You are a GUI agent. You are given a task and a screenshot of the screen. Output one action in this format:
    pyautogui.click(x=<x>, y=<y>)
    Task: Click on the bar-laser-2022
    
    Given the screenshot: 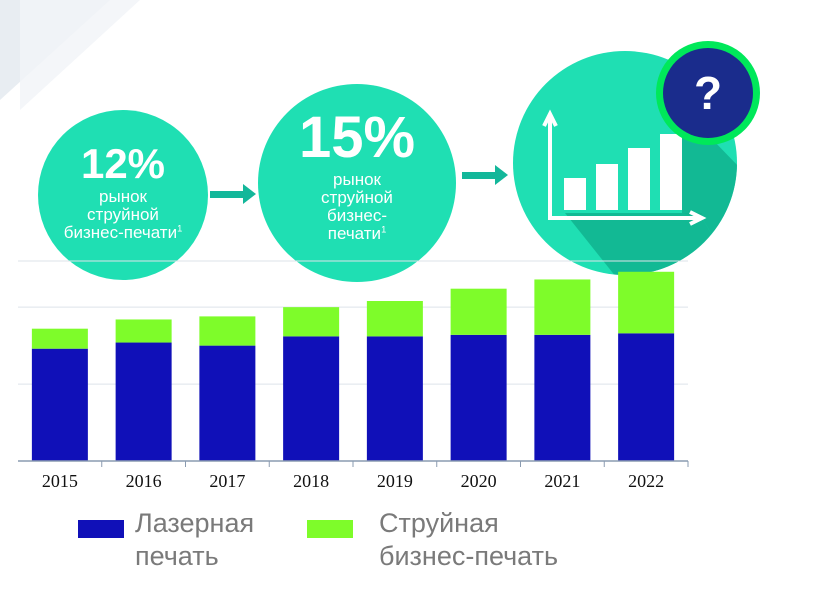 What is the action you would take?
    pyautogui.click(x=646, y=397)
    